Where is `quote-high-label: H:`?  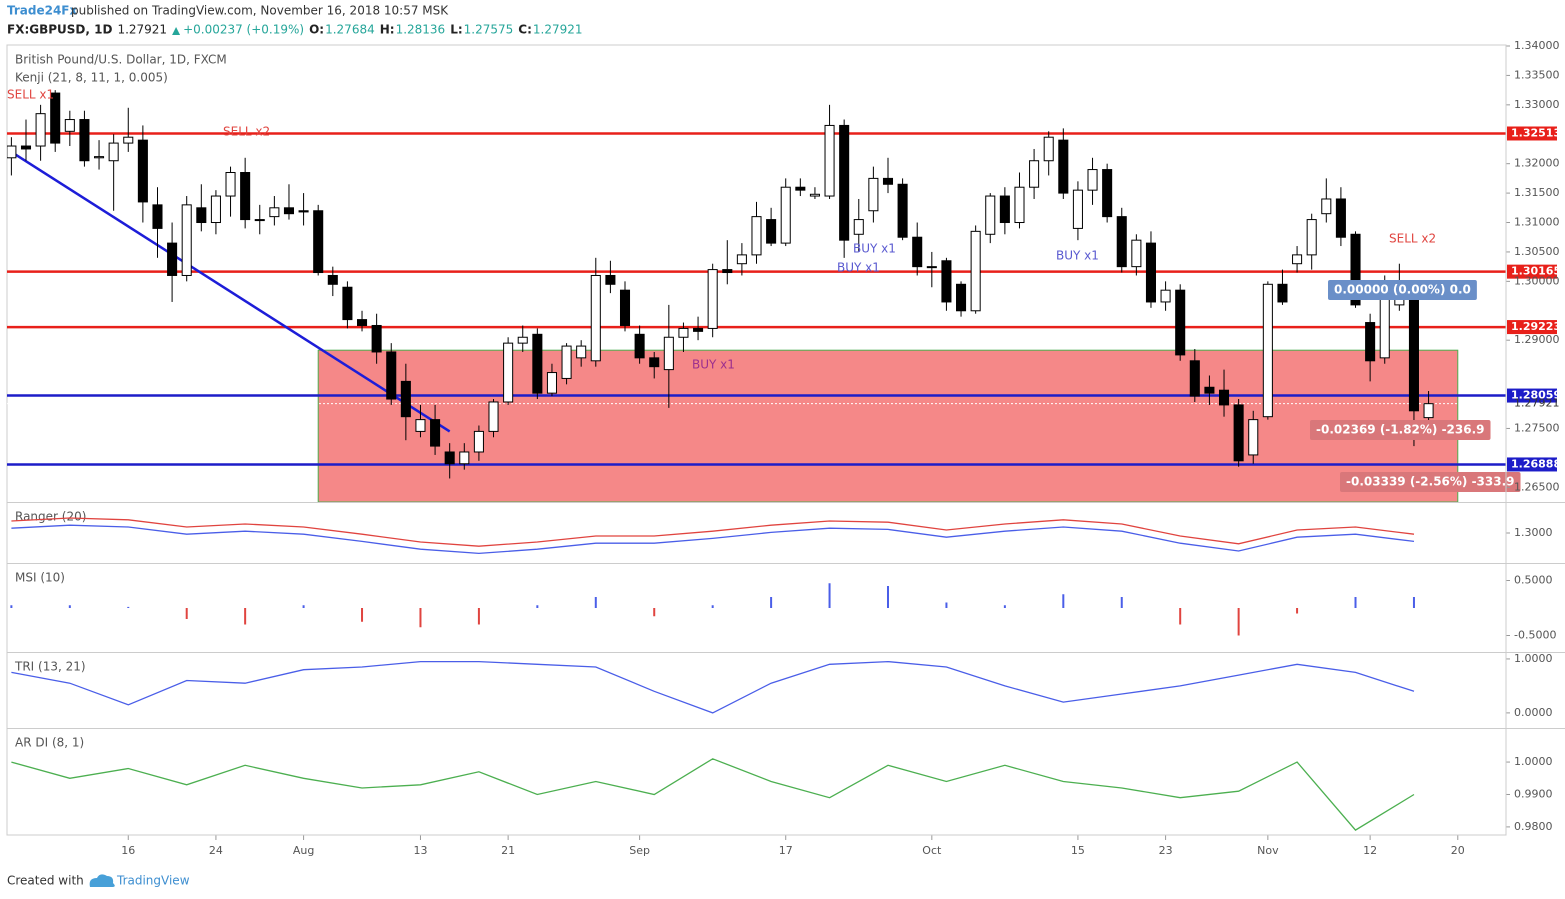 quote-high-label: H: is located at coordinates (387, 30).